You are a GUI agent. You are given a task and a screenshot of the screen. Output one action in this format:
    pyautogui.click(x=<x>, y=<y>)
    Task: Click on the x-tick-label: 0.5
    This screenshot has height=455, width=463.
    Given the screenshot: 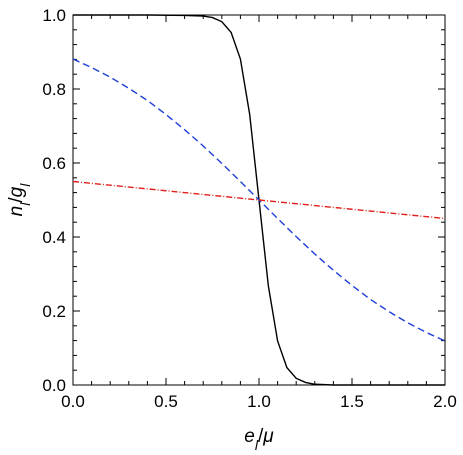 What is the action you would take?
    pyautogui.click(x=166, y=401)
    